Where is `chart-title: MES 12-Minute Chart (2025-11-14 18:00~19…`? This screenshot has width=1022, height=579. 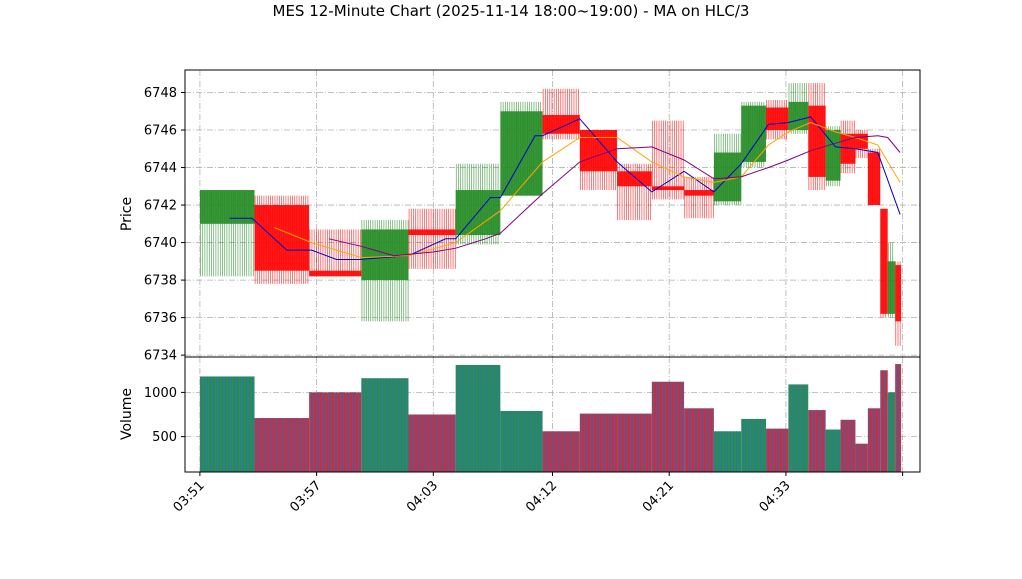 chart-title: MES 12-Minute Chart (2025-11-14 18:00~19… is located at coordinates (511, 11).